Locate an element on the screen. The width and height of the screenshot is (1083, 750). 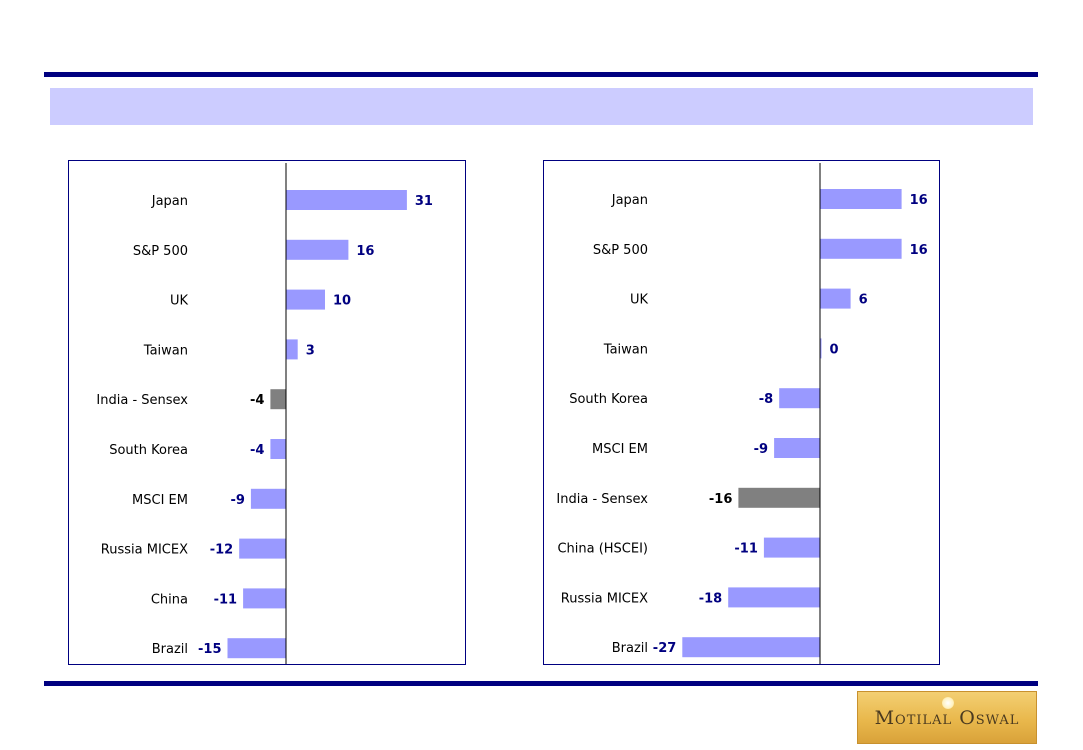
top-rule is located at coordinates (541, 74).